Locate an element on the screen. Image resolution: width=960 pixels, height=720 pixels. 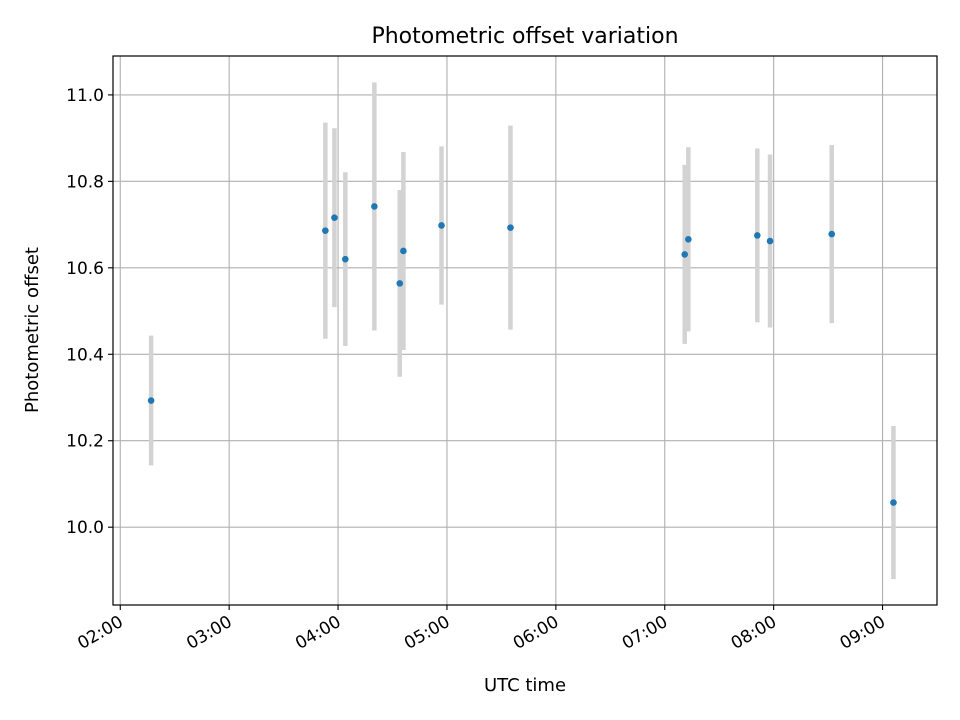
y-axis-ticks: 10.0 10.2 10.4 10.6 10.8 11.0 is located at coordinates (89, 312).